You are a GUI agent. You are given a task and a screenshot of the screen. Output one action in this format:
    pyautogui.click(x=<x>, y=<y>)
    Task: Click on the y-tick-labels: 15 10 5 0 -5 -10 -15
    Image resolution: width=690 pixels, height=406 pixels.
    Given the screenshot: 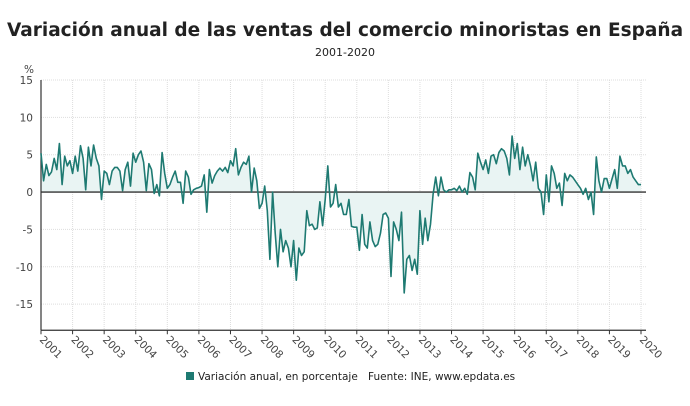 What is the action you would take?
    pyautogui.click(x=24, y=193)
    